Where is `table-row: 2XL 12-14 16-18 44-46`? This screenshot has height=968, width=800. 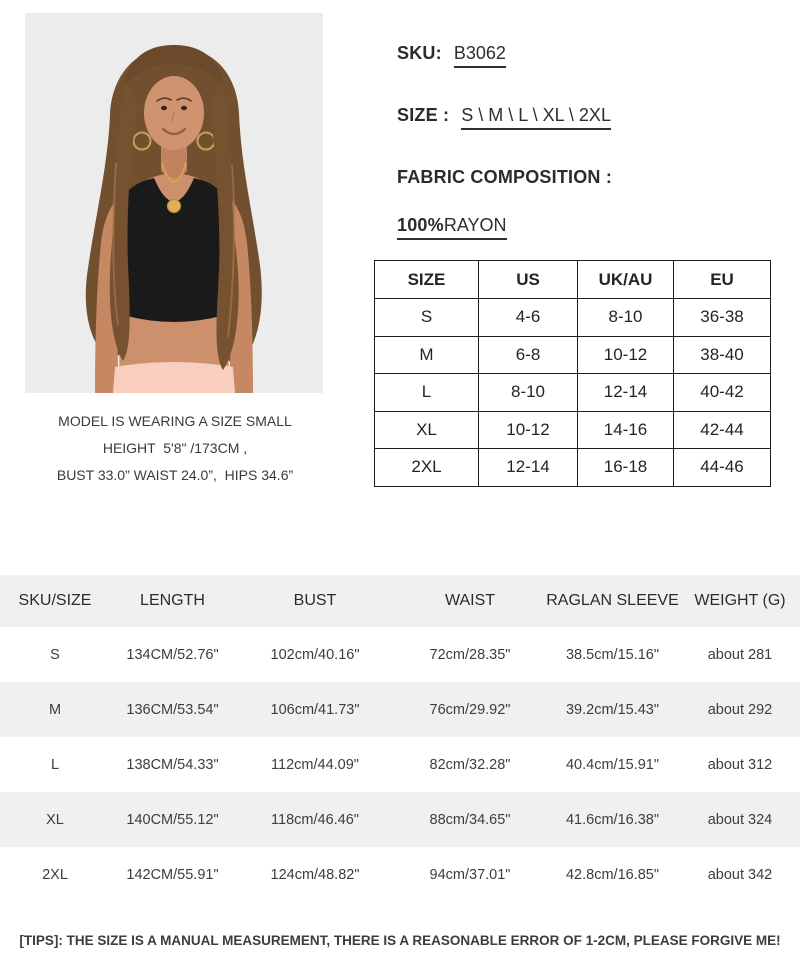
table-row: 2XL 12-14 16-18 44-46 is located at coordinates (572, 467).